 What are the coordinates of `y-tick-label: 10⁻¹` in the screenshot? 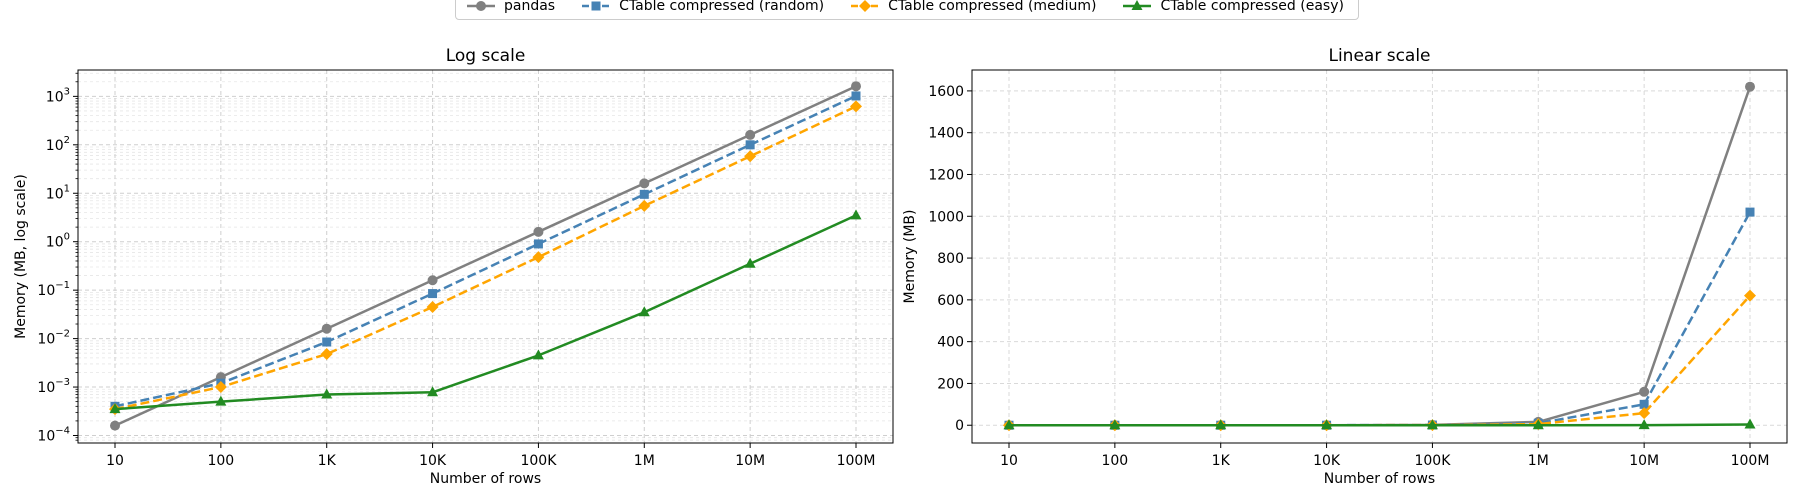 It's located at (53, 289).